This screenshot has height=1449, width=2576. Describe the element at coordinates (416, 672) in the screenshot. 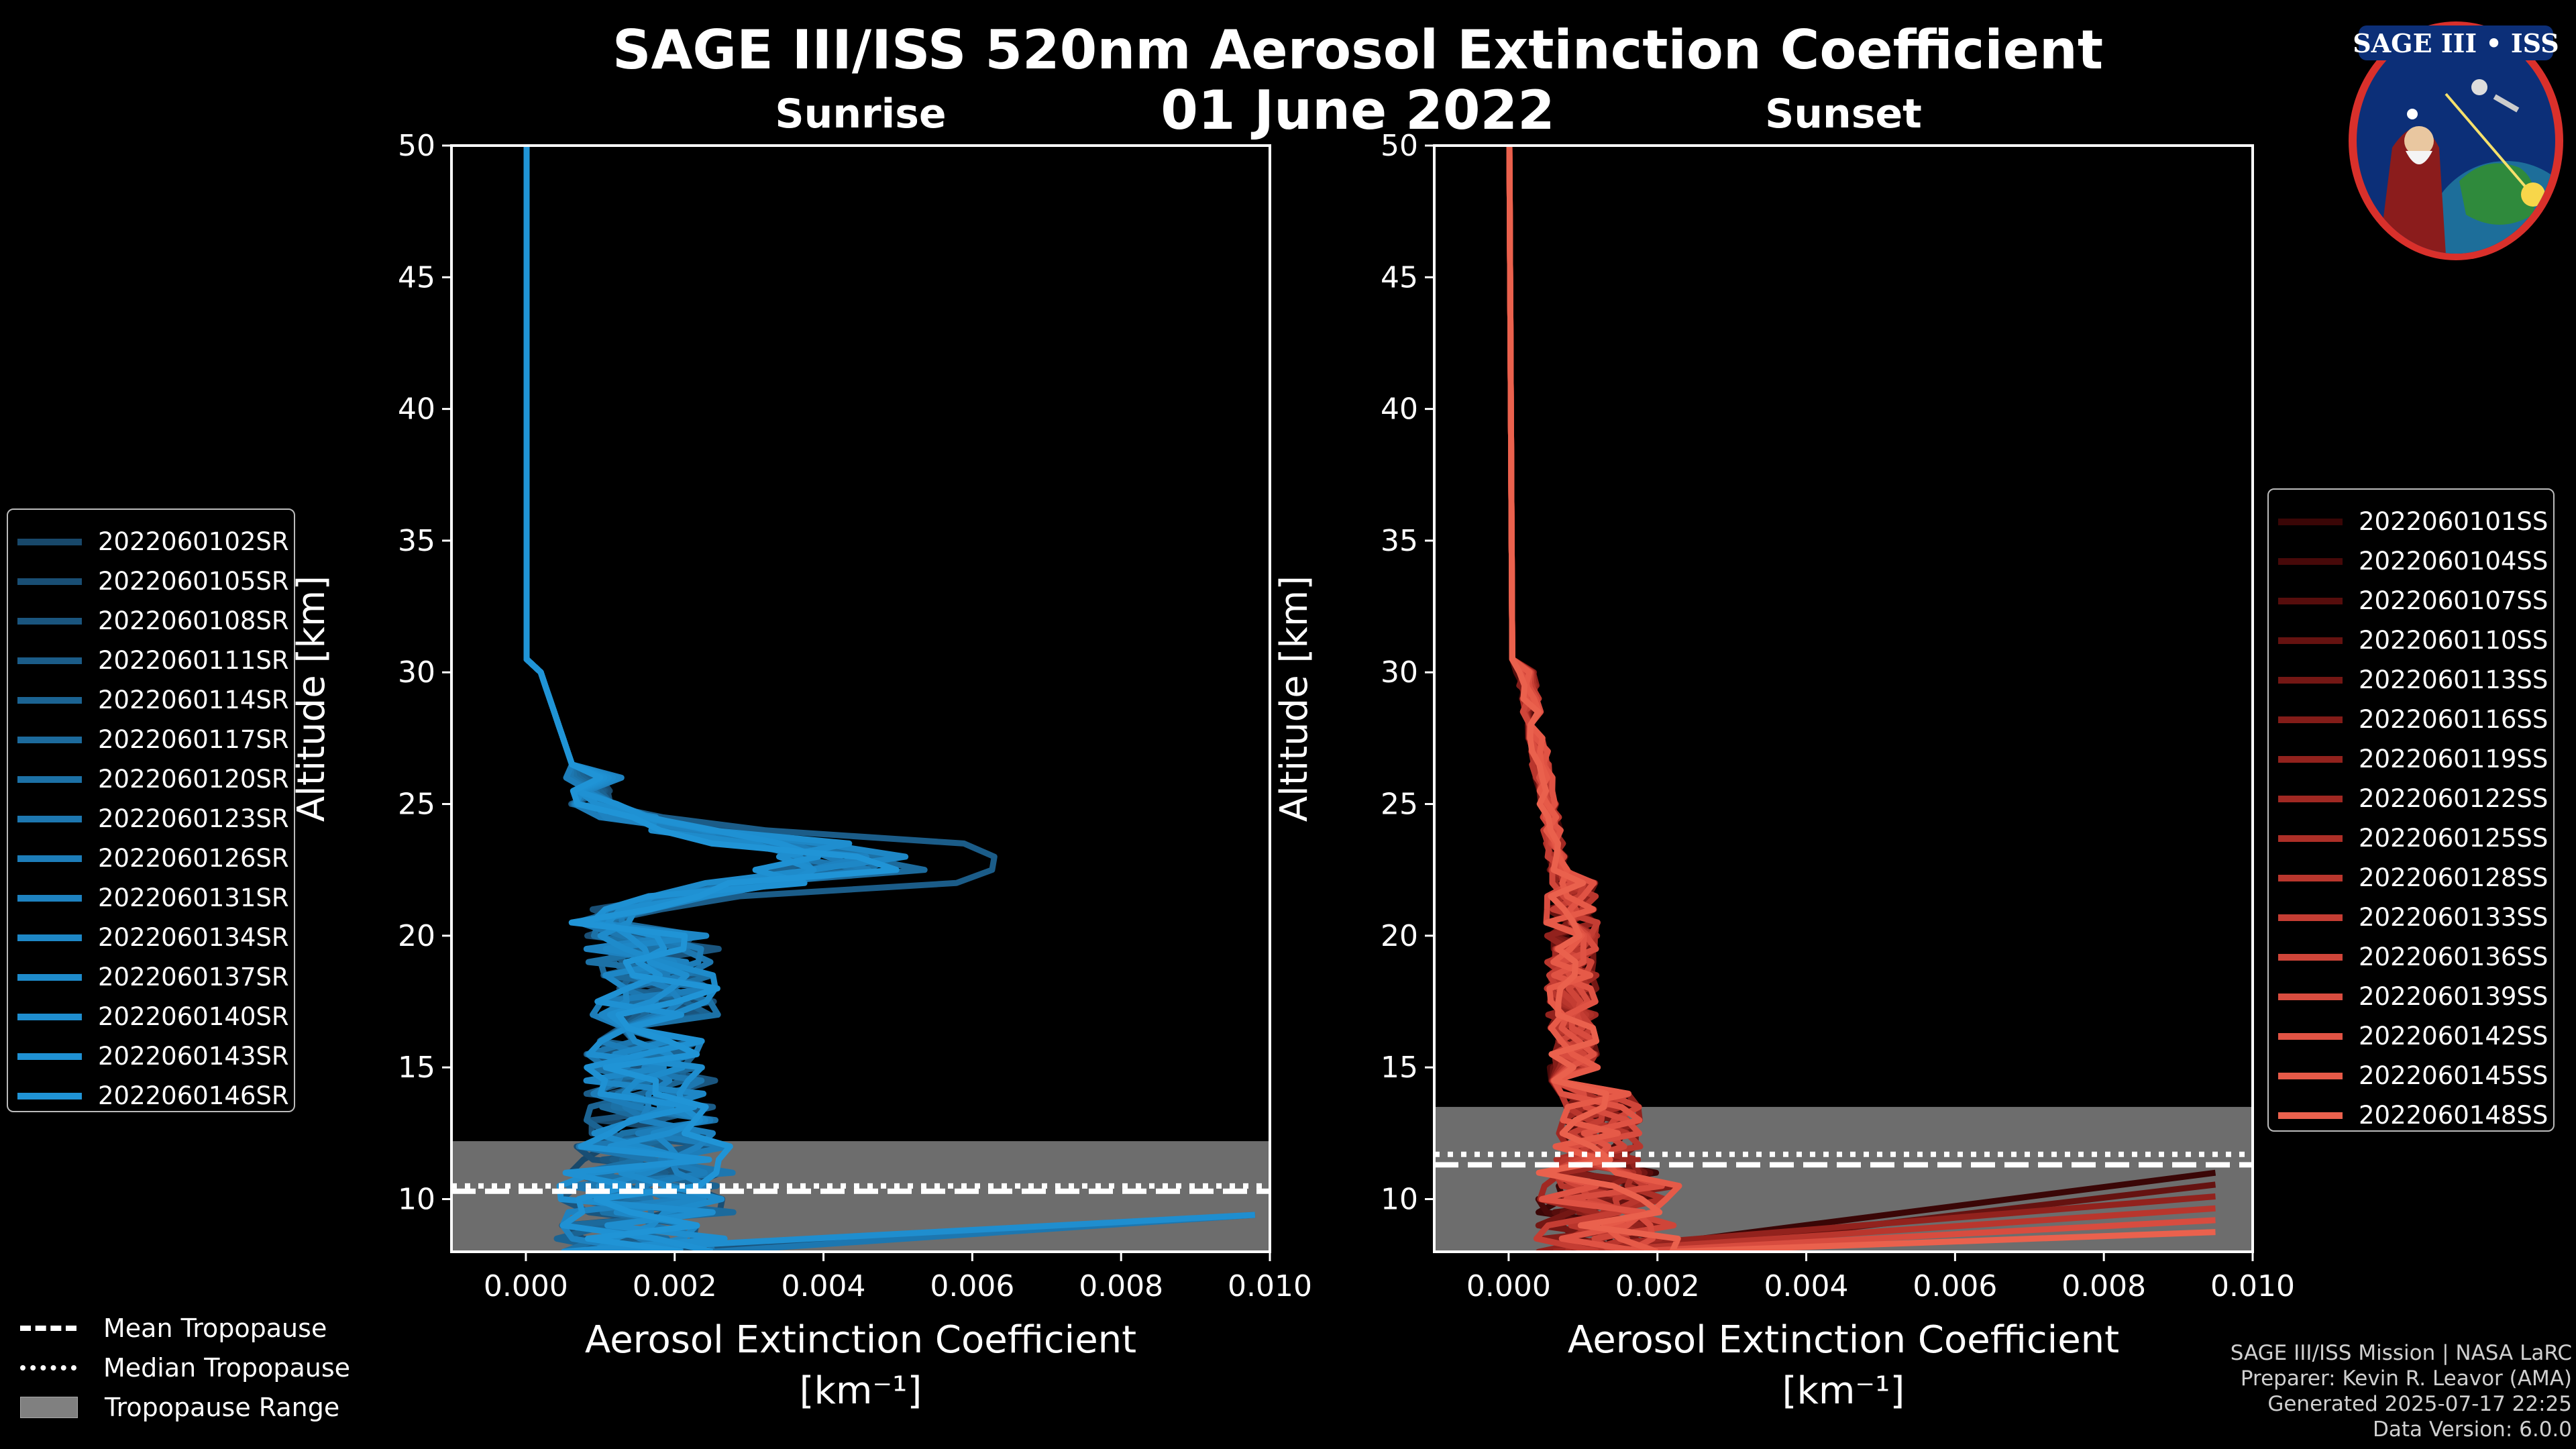

I see `y-tick-label: 30` at that location.